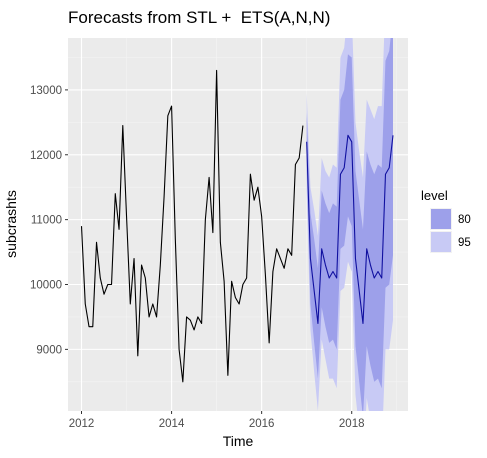 This screenshot has width=487, height=458. I want to click on legend: level 80 95, so click(446, 220).